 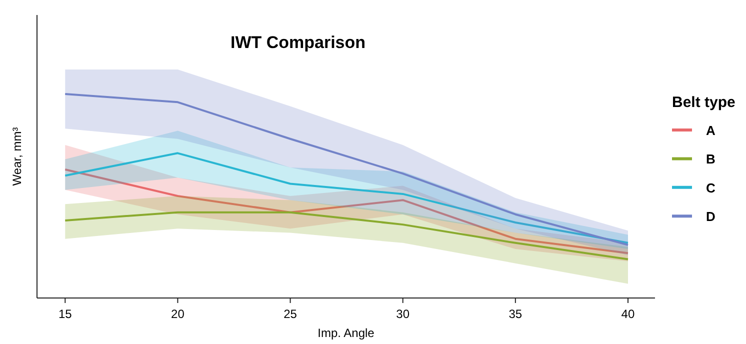 I want to click on x-tick-label: 20, so click(x=178, y=314).